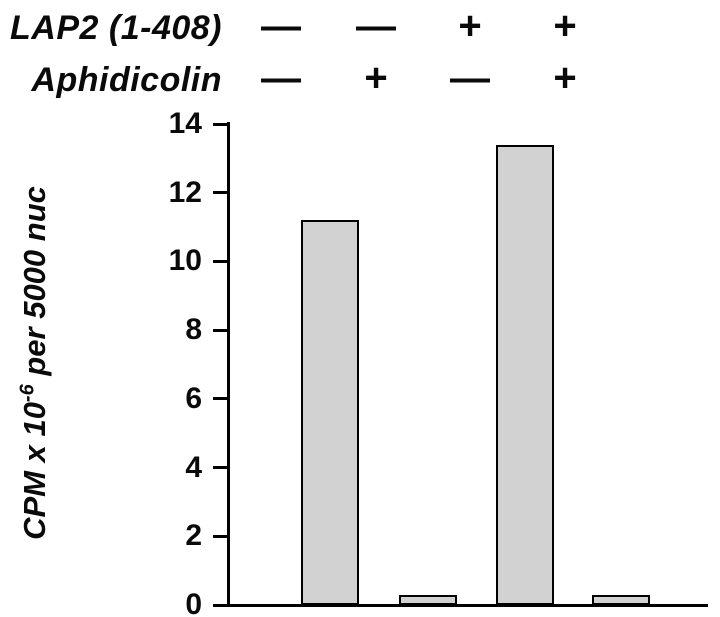 This screenshot has height=617, width=720. What do you see at coordinates (376, 78) in the screenshot?
I see `aphidicolin-condition-symbol-2: +` at bounding box center [376, 78].